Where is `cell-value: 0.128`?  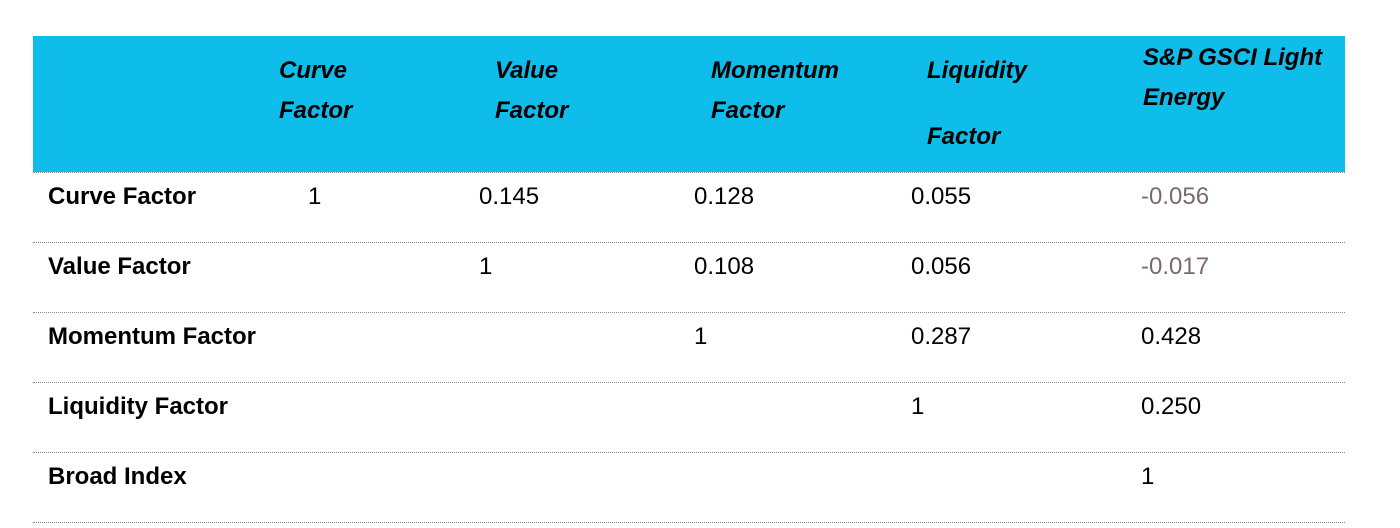 cell-value: 0.128 is located at coordinates (724, 196).